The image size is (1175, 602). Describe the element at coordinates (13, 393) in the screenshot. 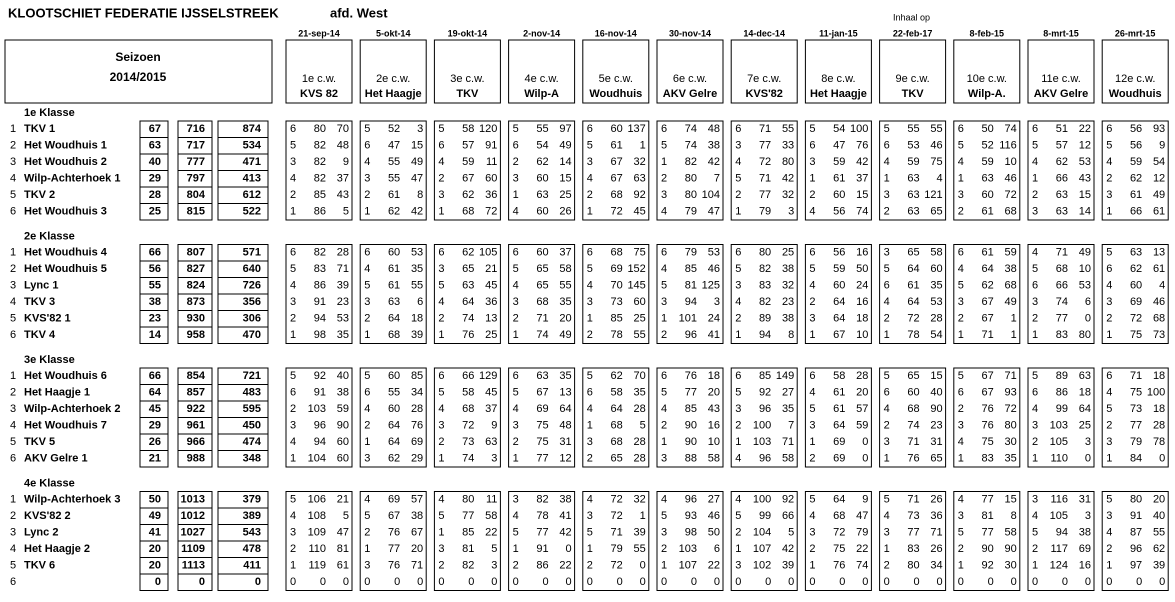

I see `rank: 2` at that location.